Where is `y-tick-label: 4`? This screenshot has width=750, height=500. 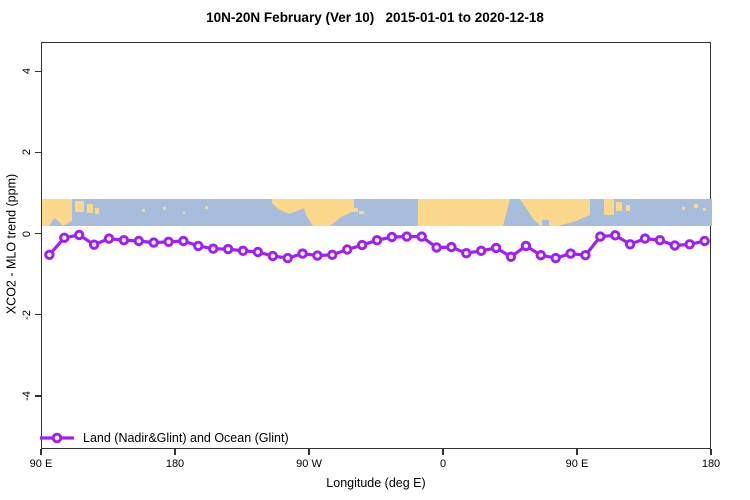
y-tick-label: 4 is located at coordinates (27, 71).